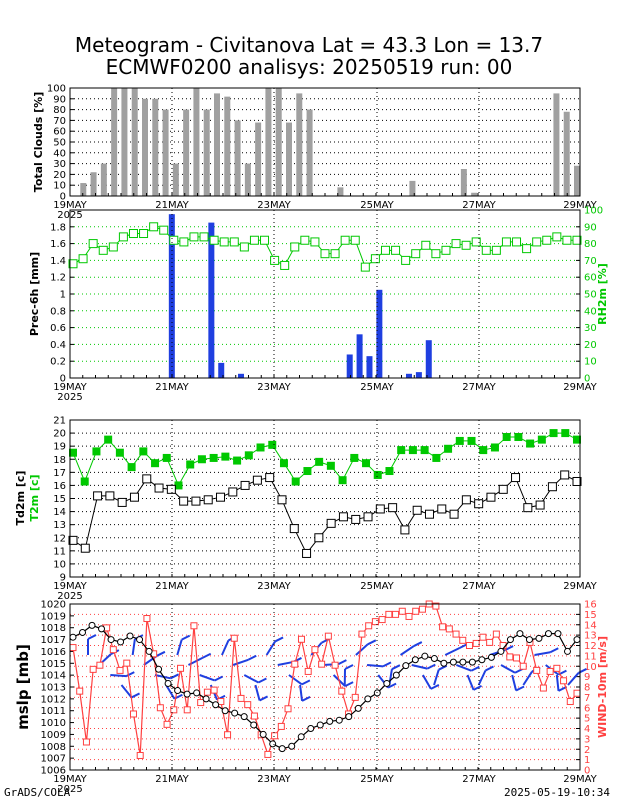  I want to click on panel4-ytick-right-label: 14, so click(590, 625).